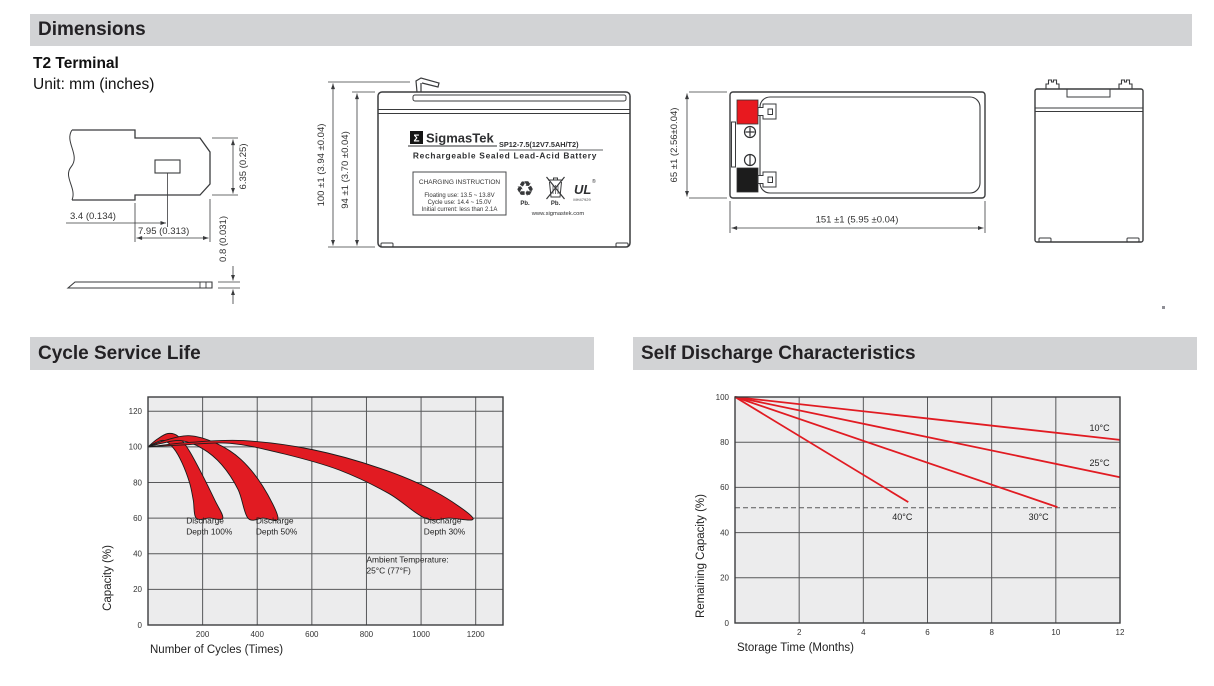 This screenshot has width=1214, height=686. I want to click on x-tick-label: 200, so click(203, 634).